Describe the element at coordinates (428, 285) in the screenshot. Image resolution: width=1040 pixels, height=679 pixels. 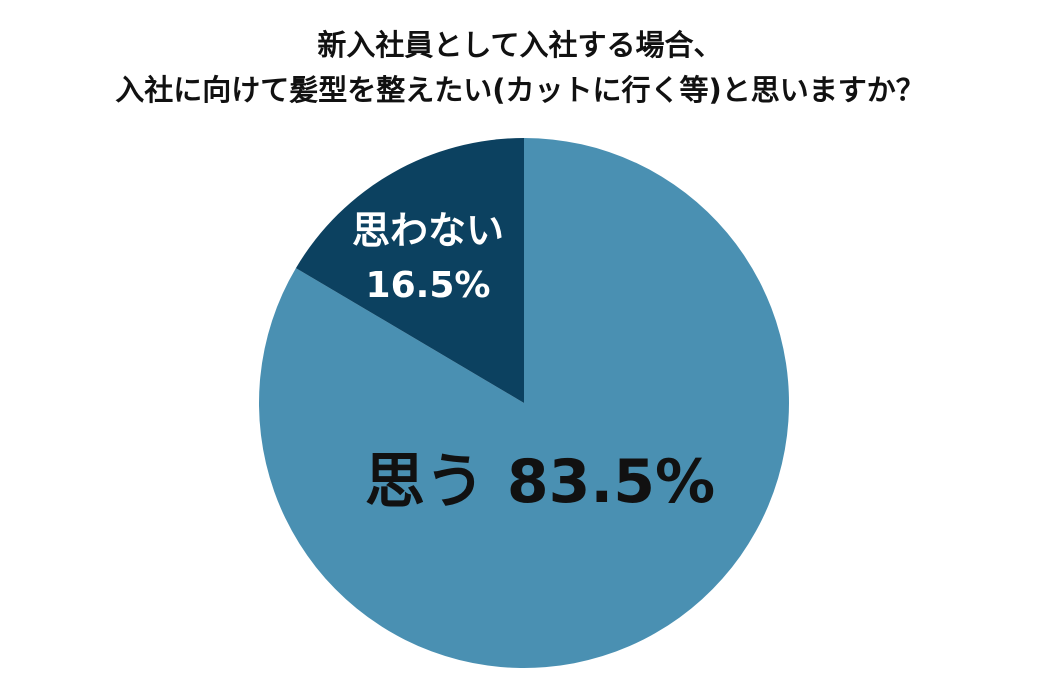
I see `value-label: 16.5%` at that location.